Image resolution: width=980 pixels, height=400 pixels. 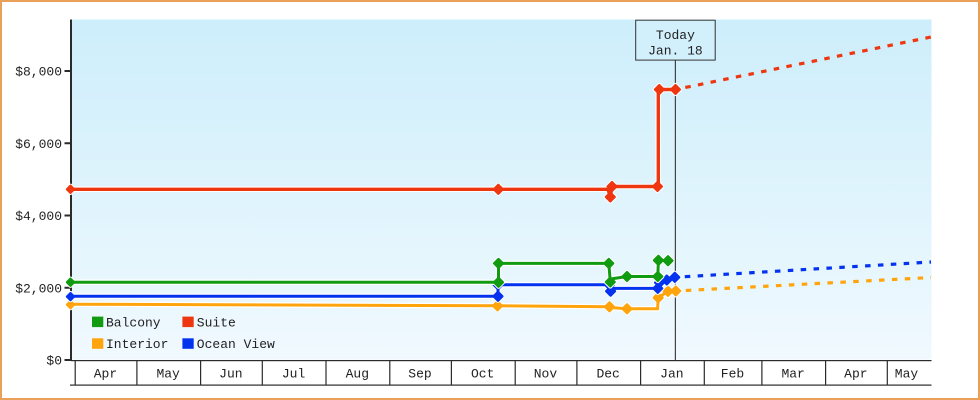 What do you see at coordinates (38, 216) in the screenshot?
I see `svg-text: $4,000` at bounding box center [38, 216].